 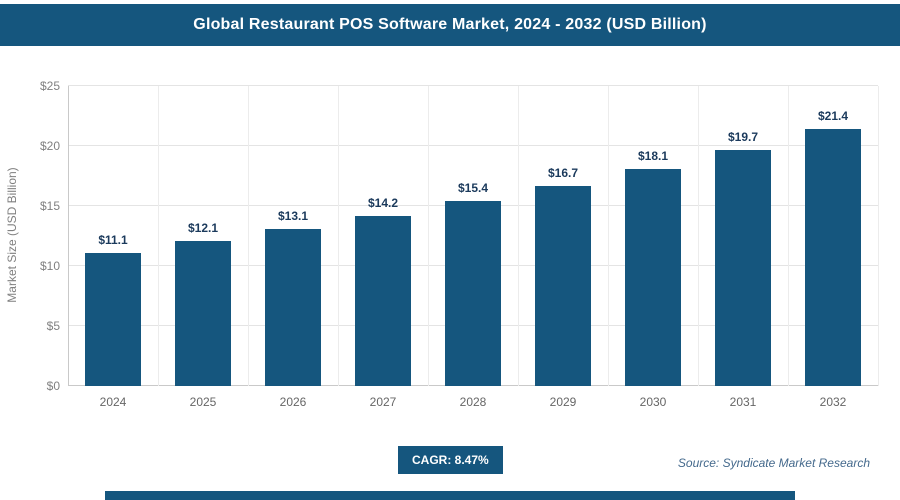 I want to click on y-tick-label: $25, so click(x=49, y=86).